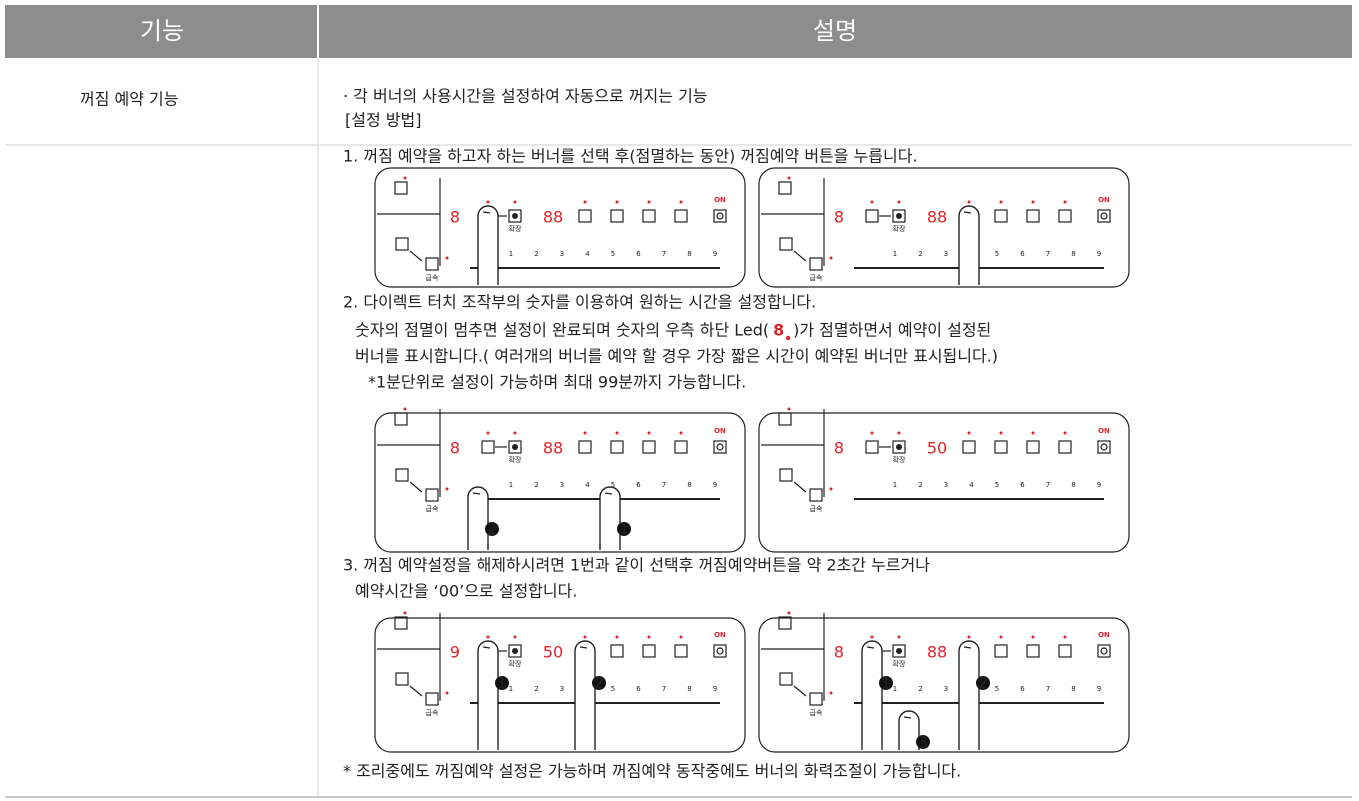 This screenshot has width=1359, height=801. Describe the element at coordinates (525, 96) in the screenshot. I see `feature-line: · 각 버너의 사용시간을 설정하여 자동으로 꺼지는 기능` at that location.